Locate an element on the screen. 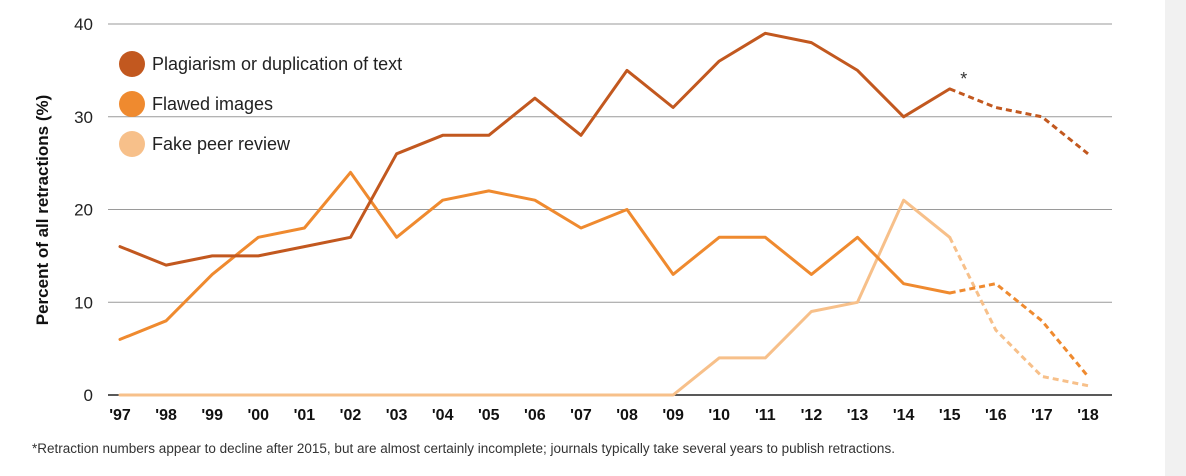  side-strip is located at coordinates (1175, 238).